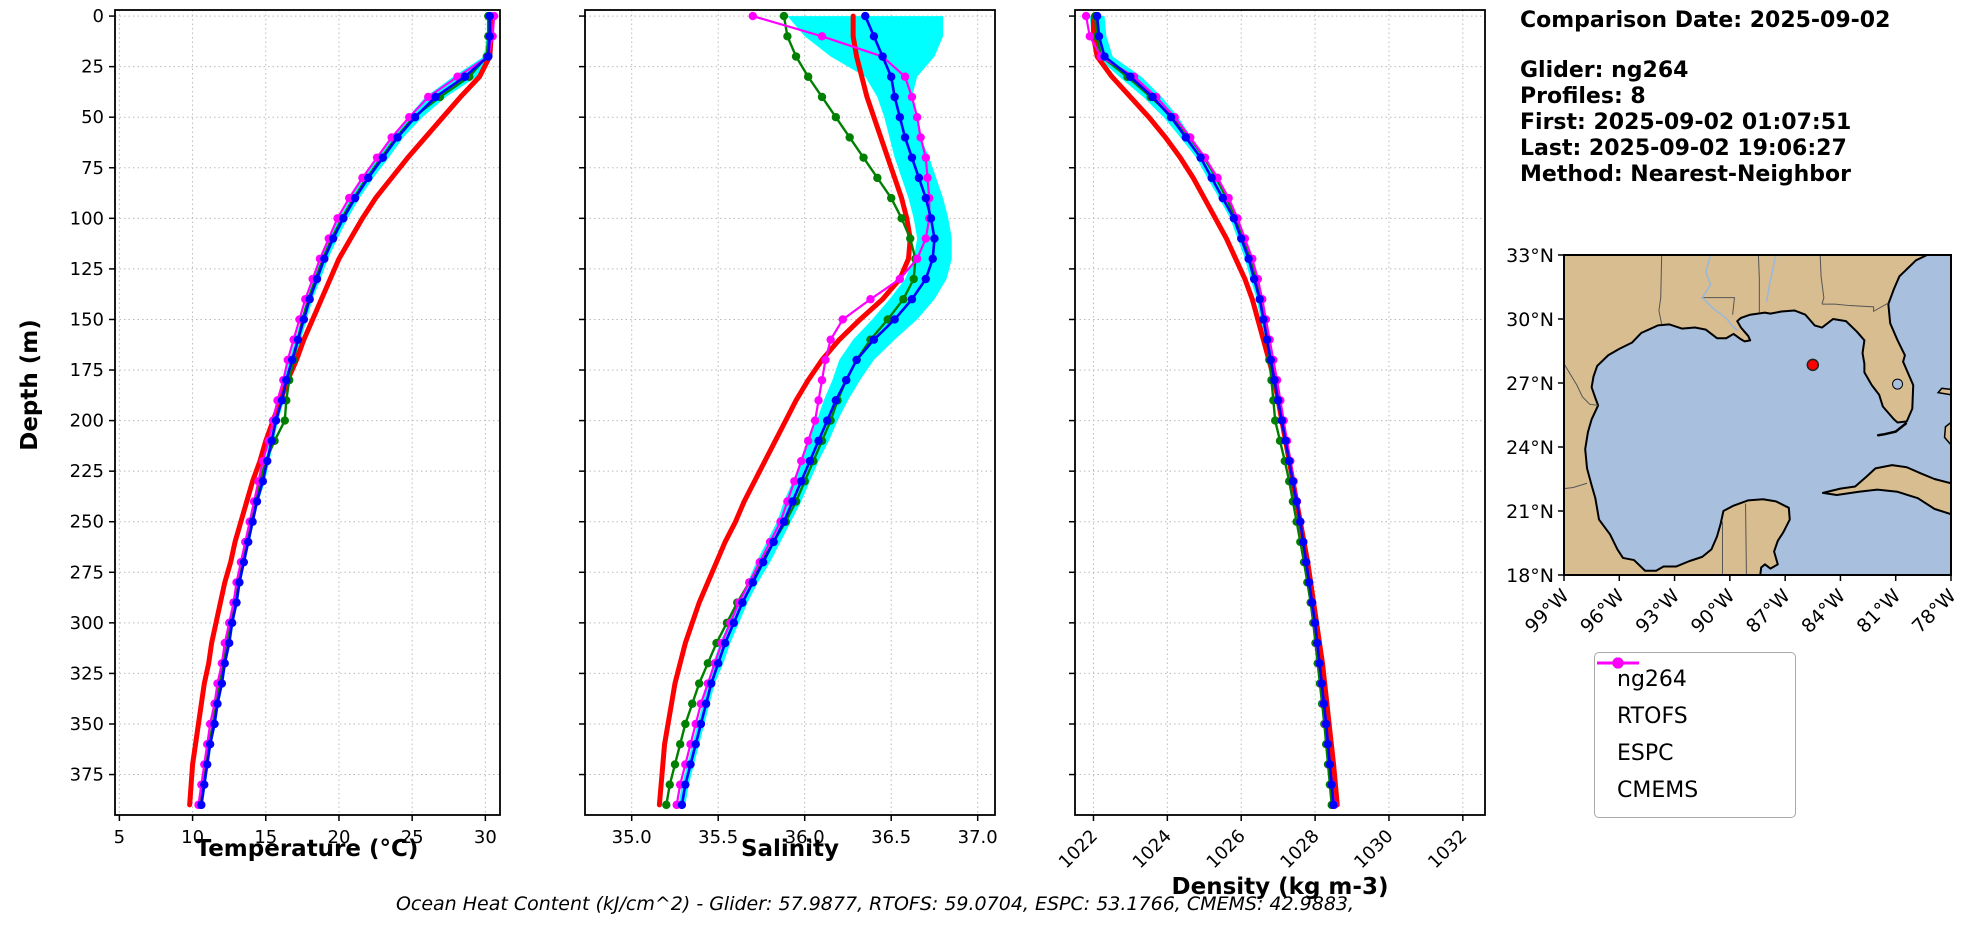 This screenshot has width=1987, height=934. Describe the element at coordinates (1618, 663) in the screenshot. I see `legend-swatch-cmems` at that location.